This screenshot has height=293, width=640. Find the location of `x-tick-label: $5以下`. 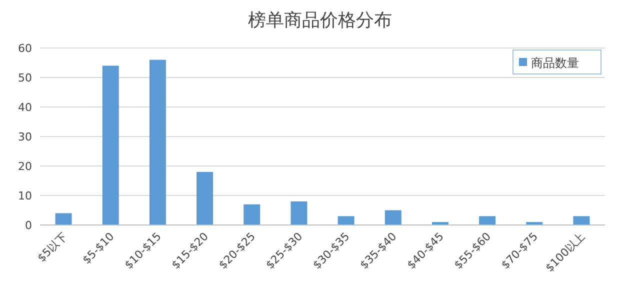

x-tick-label: $5以下 is located at coordinates (52, 247).